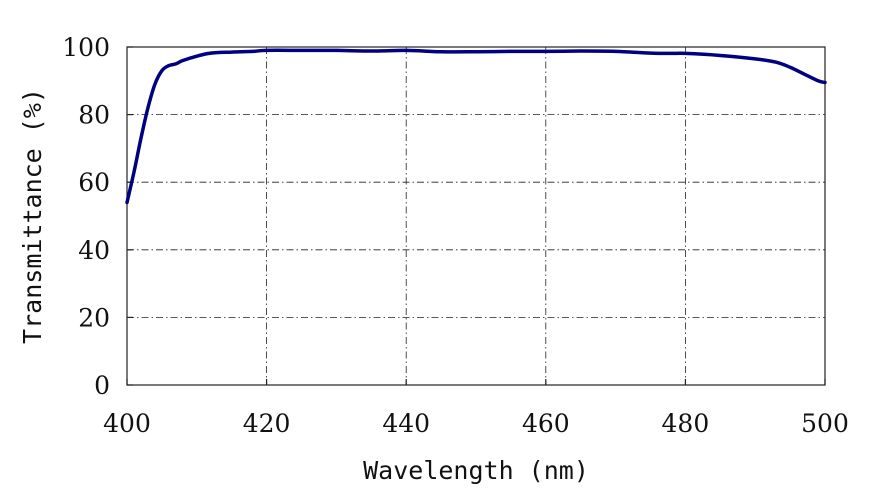 The image size is (878, 496). Describe the element at coordinates (94, 250) in the screenshot. I see `y-tick-label: 40` at that location.